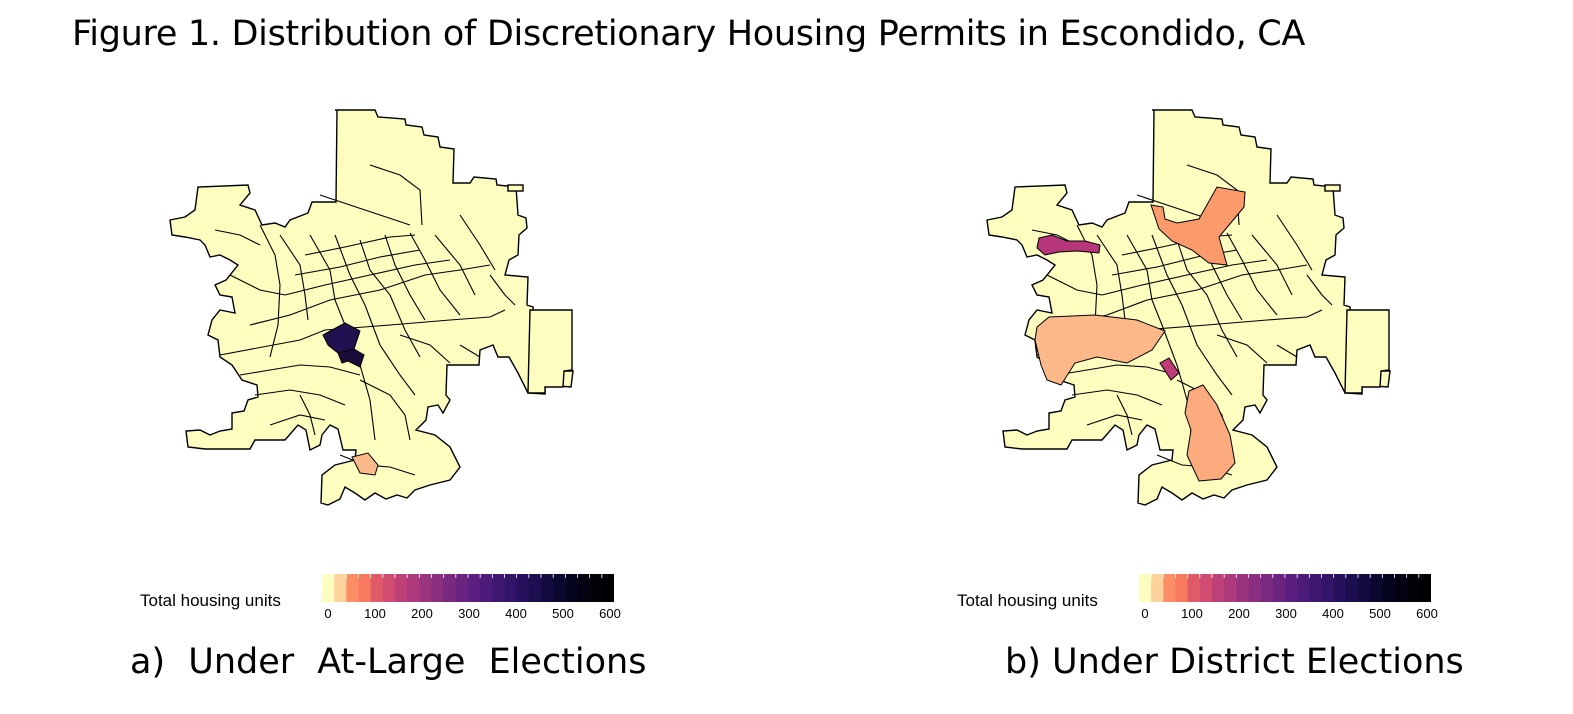 This screenshot has height=714, width=1573. Describe the element at coordinates (371, 307) in the screenshot. I see `map-at-large` at that location.